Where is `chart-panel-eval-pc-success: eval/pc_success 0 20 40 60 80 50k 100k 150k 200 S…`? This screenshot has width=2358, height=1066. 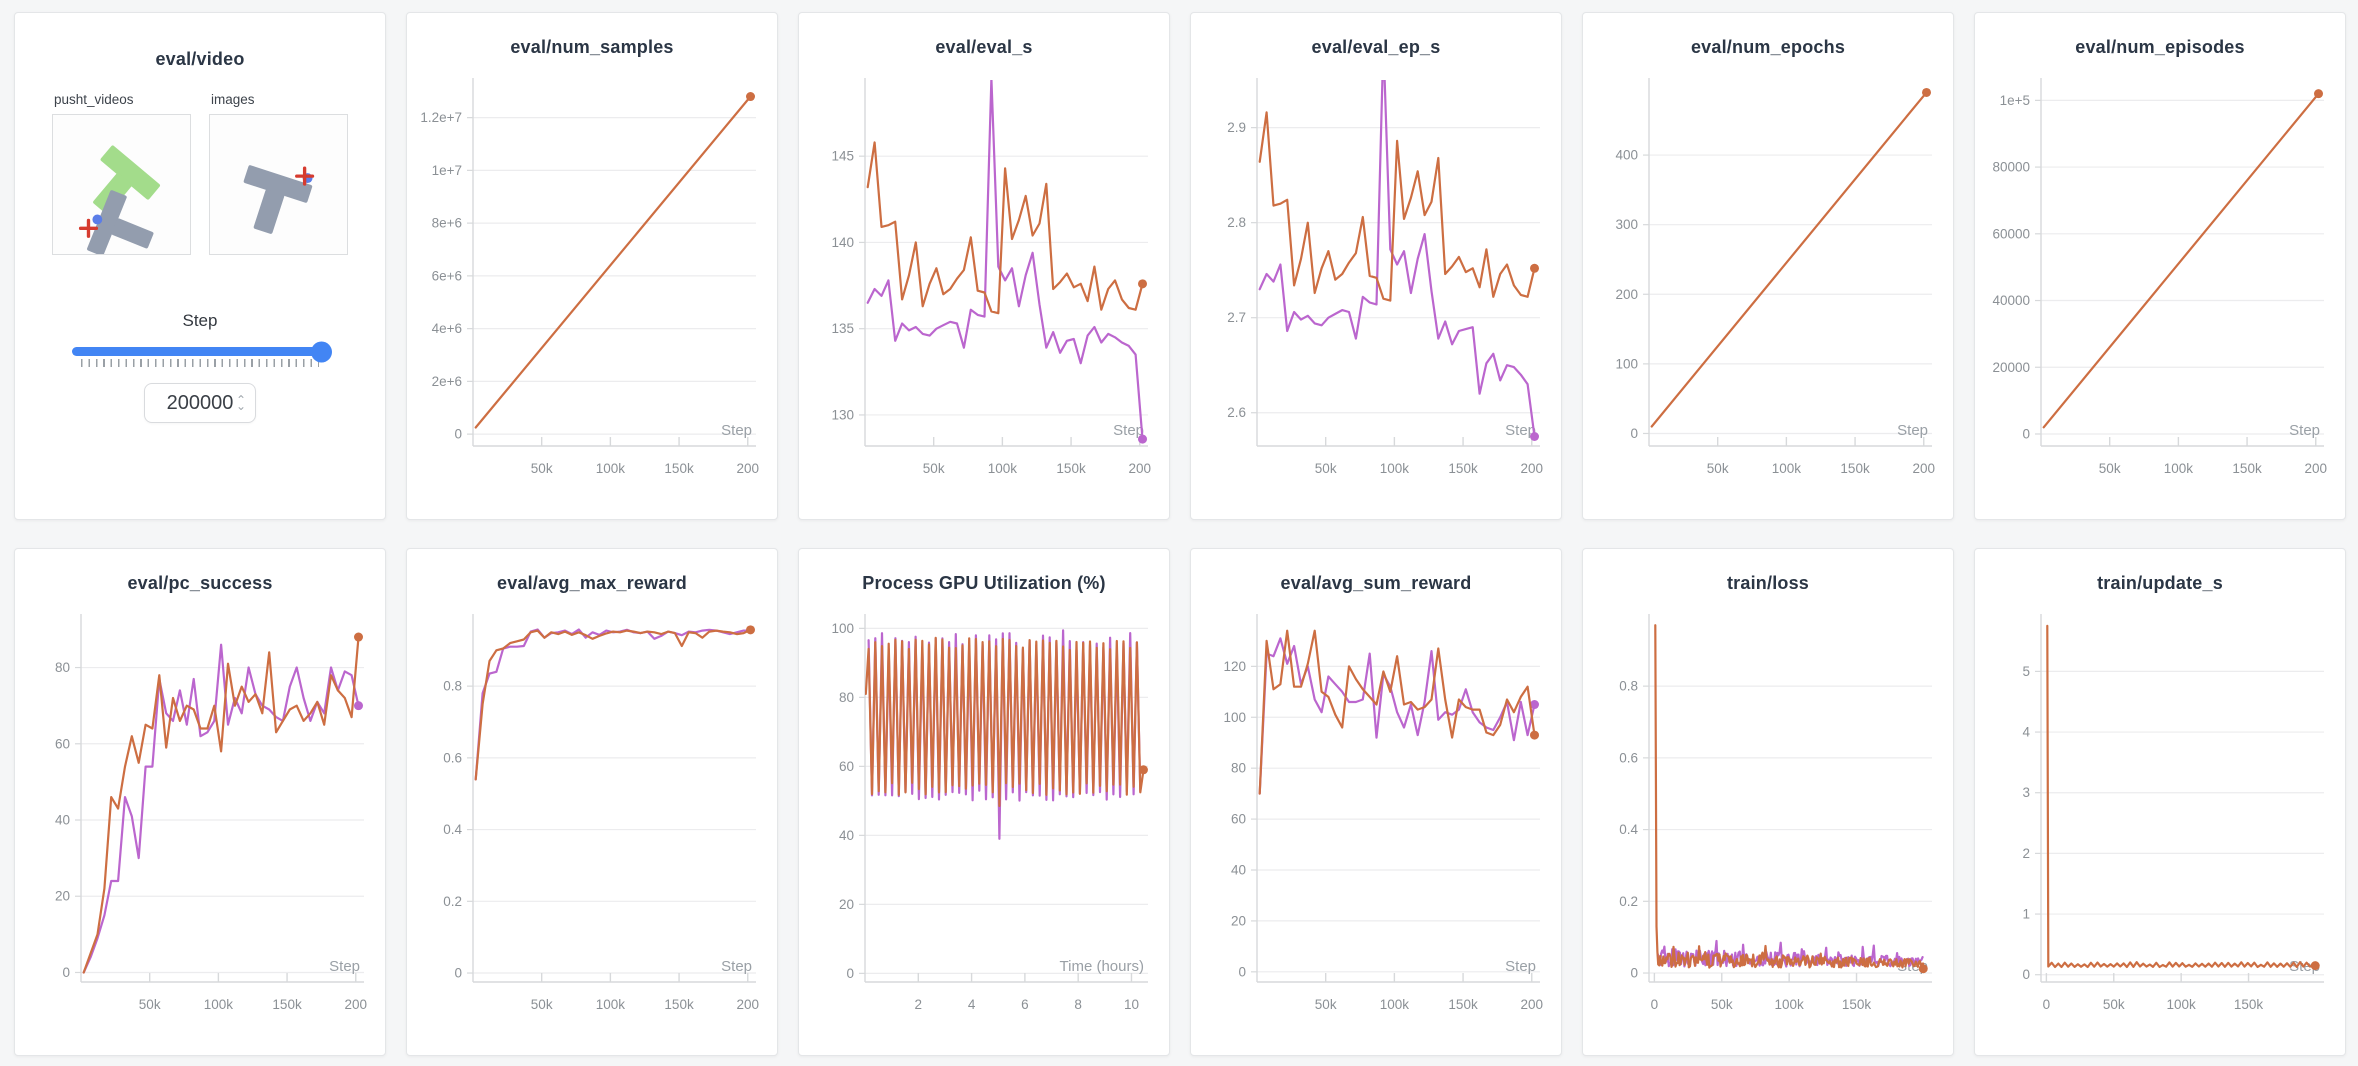
chart-panel-eval-pc-success: eval/pc_success 0 20 40 60 80 50k 100k 150k 200 S… is located at coordinates (200, 802).